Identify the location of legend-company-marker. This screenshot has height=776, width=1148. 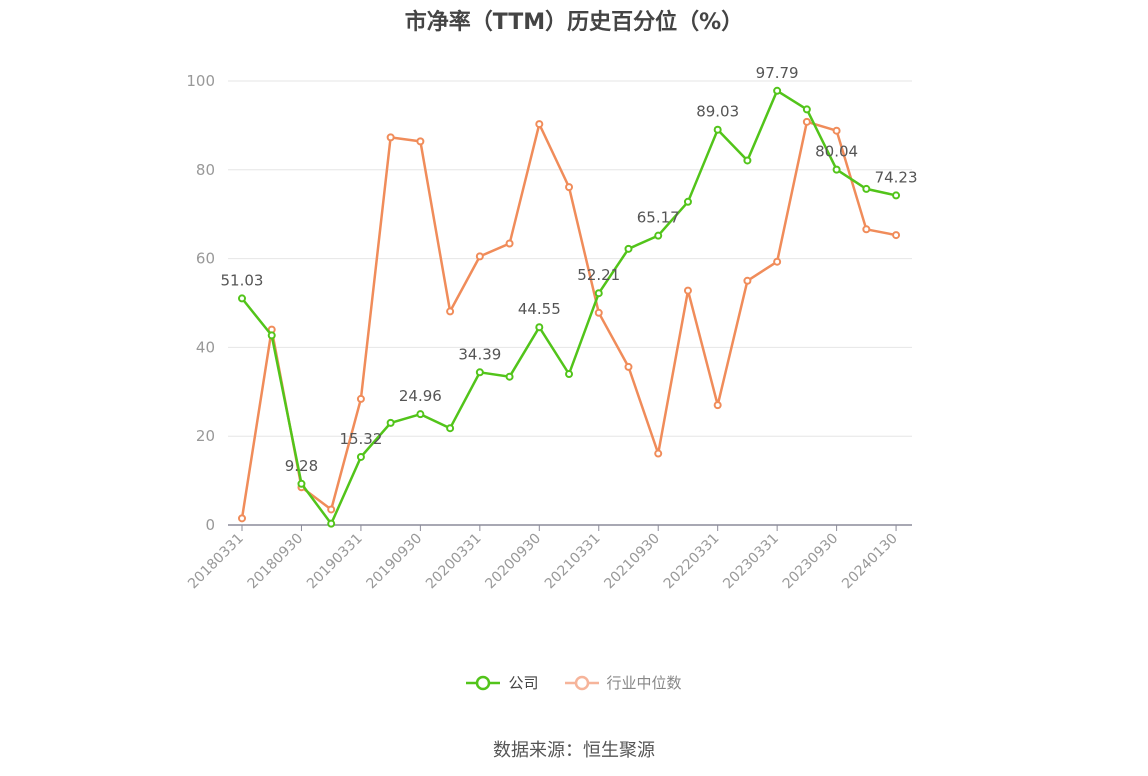
(483, 682).